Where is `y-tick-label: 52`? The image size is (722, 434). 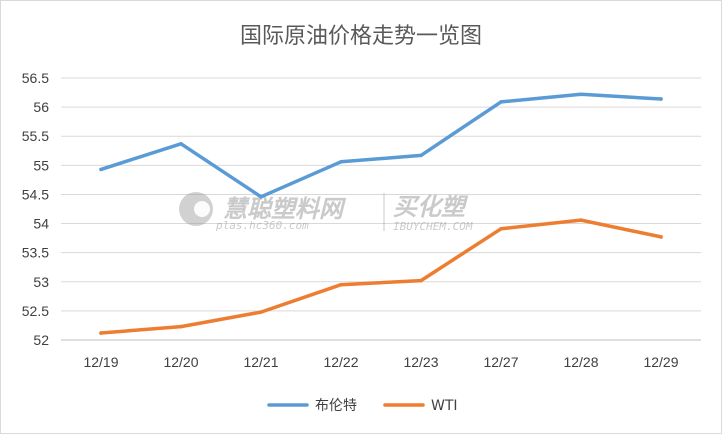 y-tick-label: 52 is located at coordinates (41, 340).